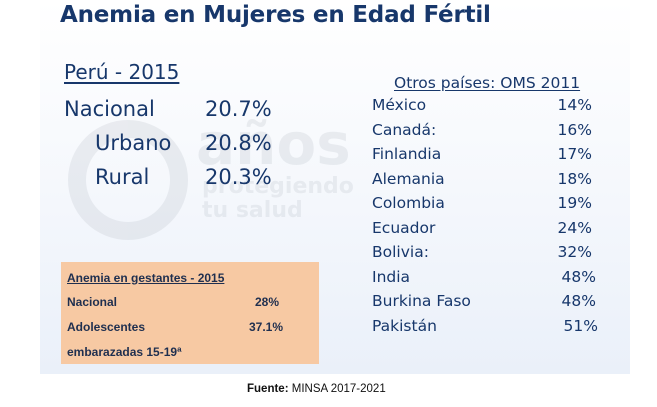 The height and width of the screenshot is (407, 657). What do you see at coordinates (580, 325) in the screenshot?
I see `country-value: 51%` at bounding box center [580, 325].